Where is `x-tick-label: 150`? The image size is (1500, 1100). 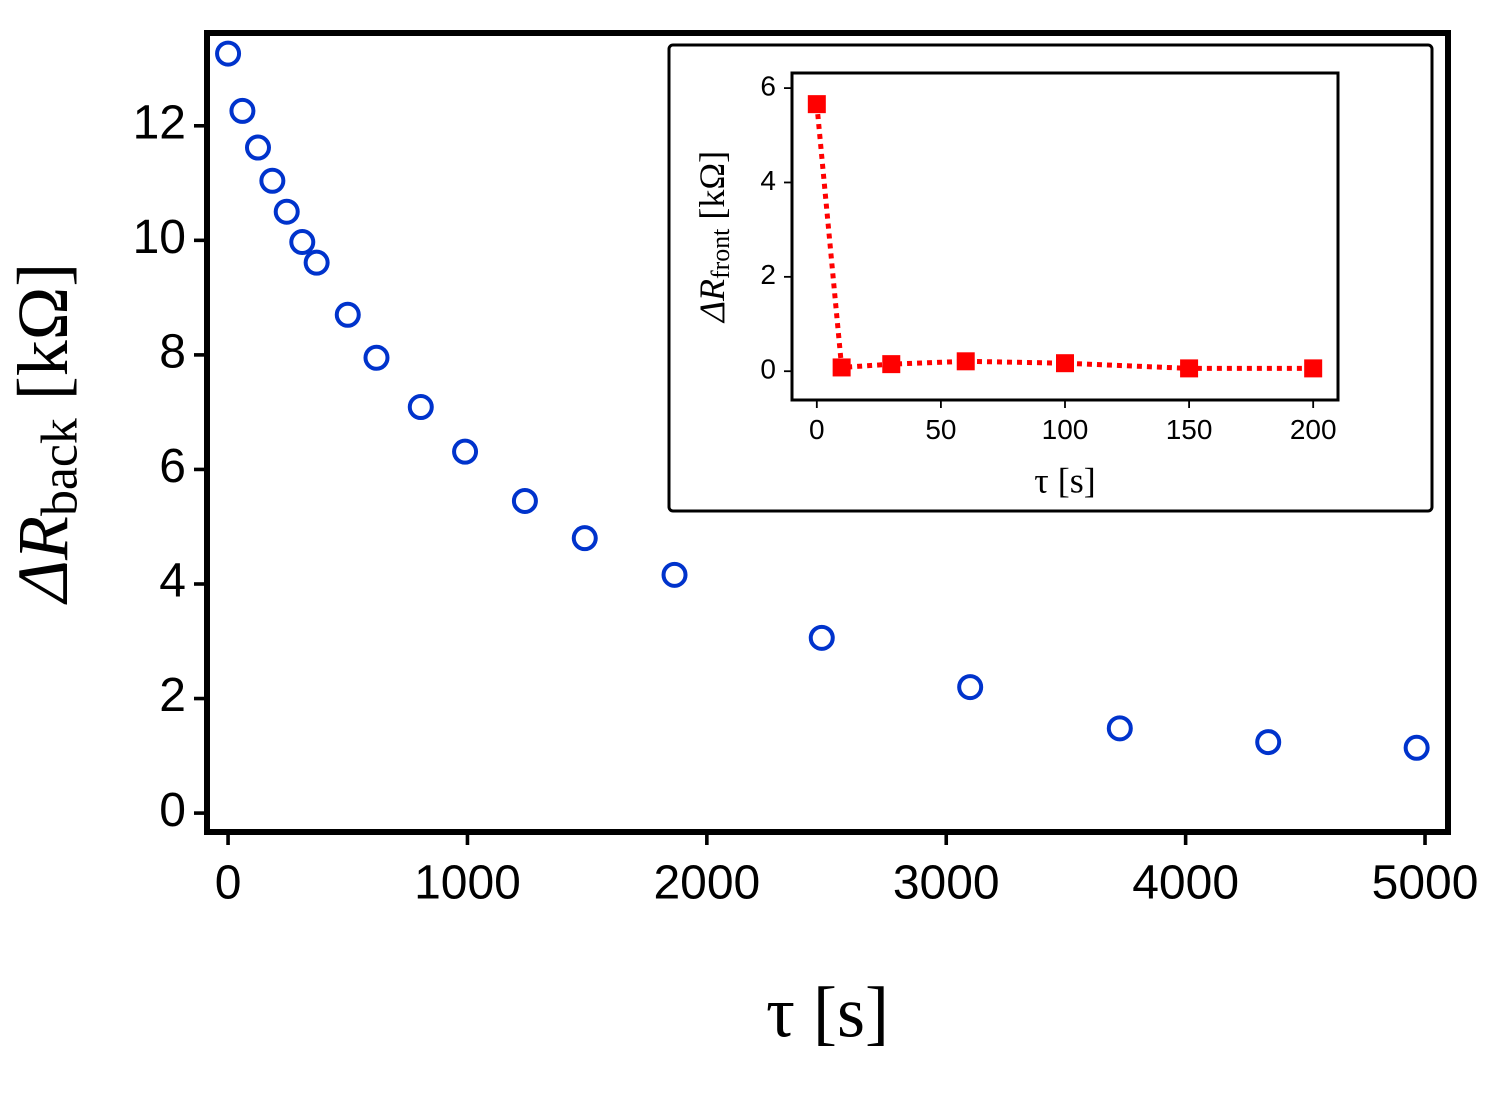
x-tick-label: 150 is located at coordinates (1189, 429).